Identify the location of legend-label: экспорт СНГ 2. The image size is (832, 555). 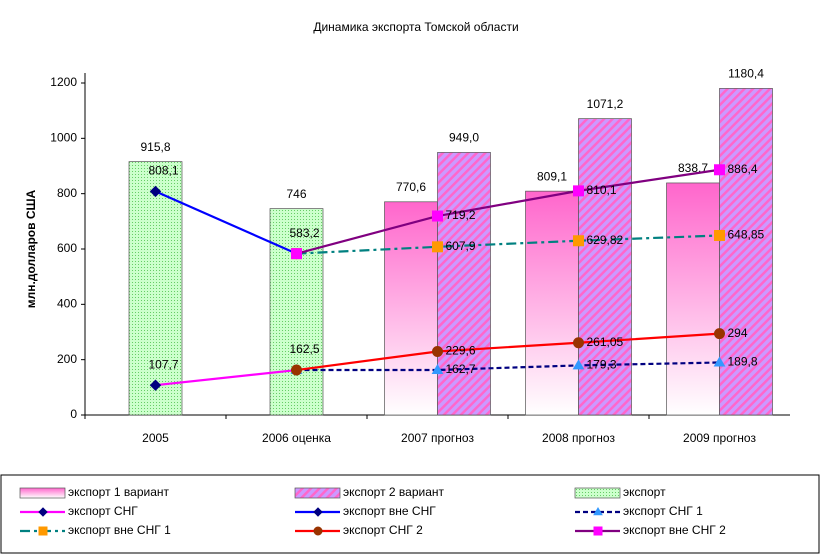
(383, 530).